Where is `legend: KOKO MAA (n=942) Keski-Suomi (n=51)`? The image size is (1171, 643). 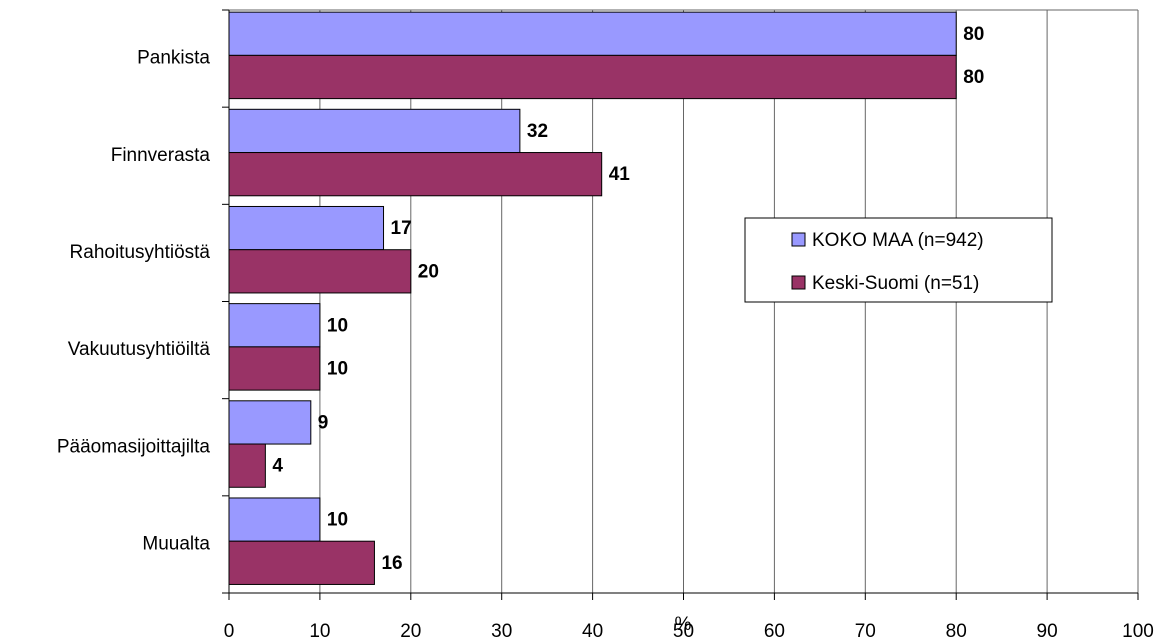
legend: KOKO MAA (n=942) Keski-Suomi (n=51) is located at coordinates (898, 260).